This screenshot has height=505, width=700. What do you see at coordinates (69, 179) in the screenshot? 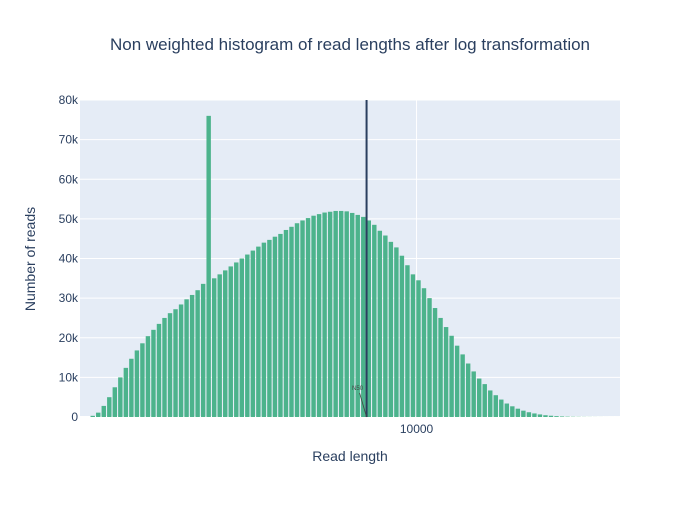
I see `y-tick-label: 60k` at bounding box center [69, 179].